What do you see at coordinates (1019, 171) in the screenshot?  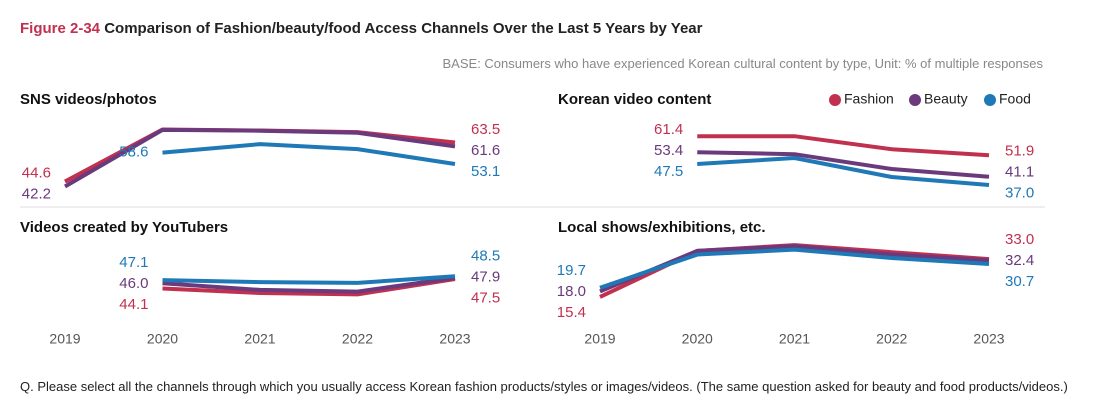 I see `value-label: 41.1` at bounding box center [1019, 171].